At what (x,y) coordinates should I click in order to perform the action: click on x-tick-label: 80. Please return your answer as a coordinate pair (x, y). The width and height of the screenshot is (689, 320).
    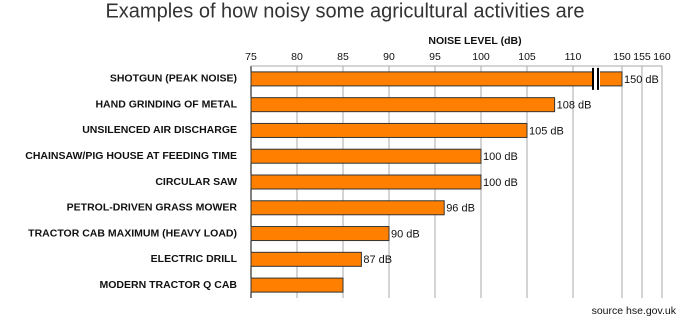
    Looking at the image, I should click on (297, 57).